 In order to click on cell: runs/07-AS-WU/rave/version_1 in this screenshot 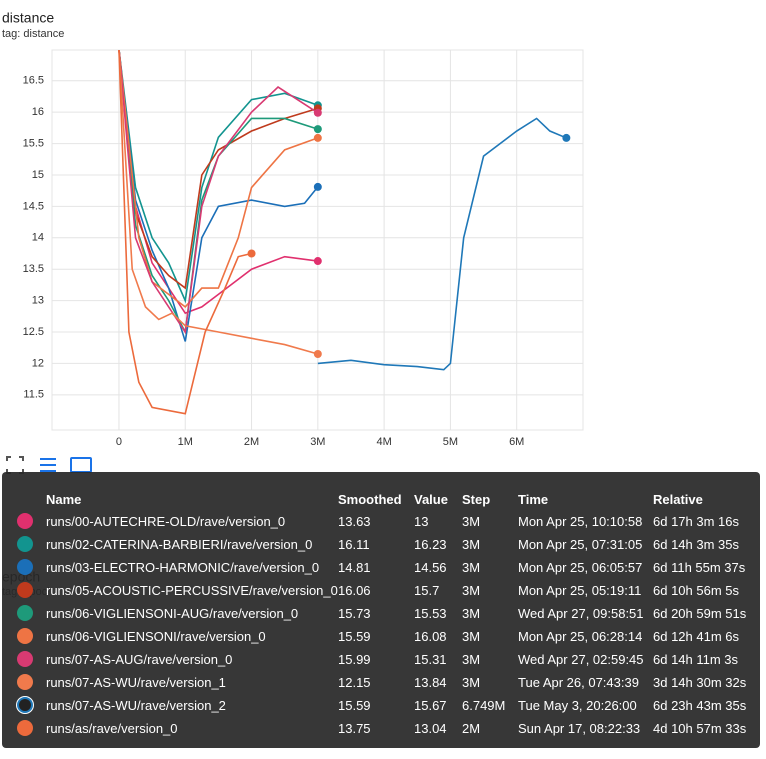, I will do `click(136, 682)`.